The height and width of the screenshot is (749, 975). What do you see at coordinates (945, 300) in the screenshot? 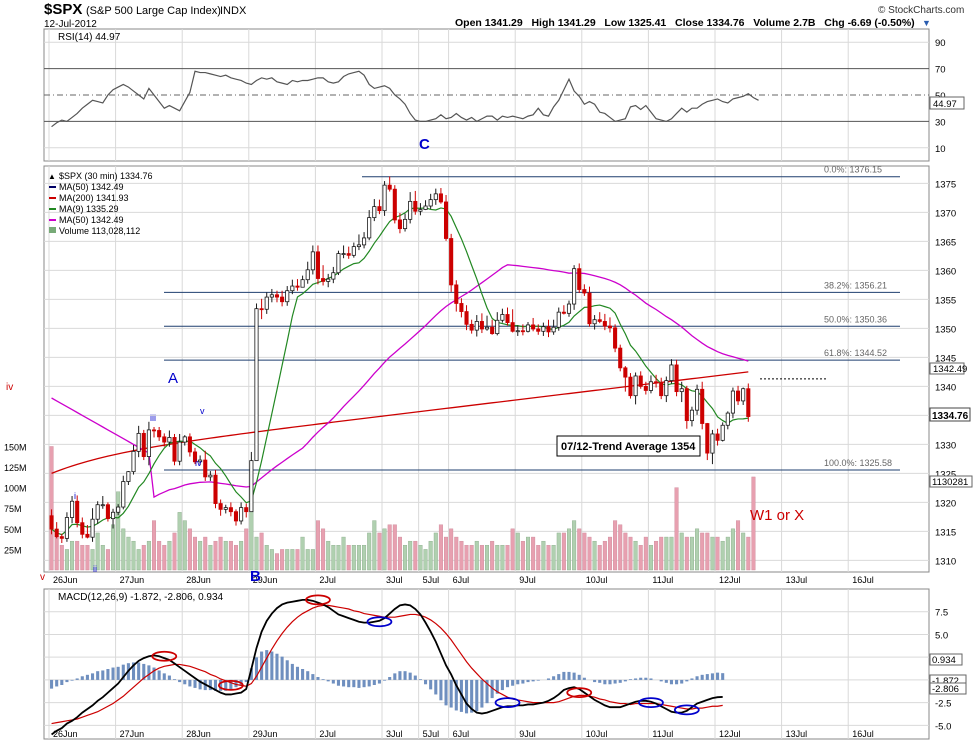
I see `price-tick-label: 1355` at bounding box center [945, 300].